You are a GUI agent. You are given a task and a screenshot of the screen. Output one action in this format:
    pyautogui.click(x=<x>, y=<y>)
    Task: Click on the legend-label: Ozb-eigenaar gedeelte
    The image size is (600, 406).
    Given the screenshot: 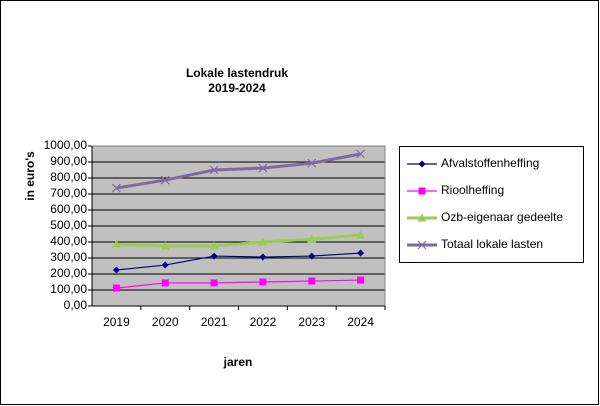 What is the action you would take?
    pyautogui.click(x=502, y=217)
    